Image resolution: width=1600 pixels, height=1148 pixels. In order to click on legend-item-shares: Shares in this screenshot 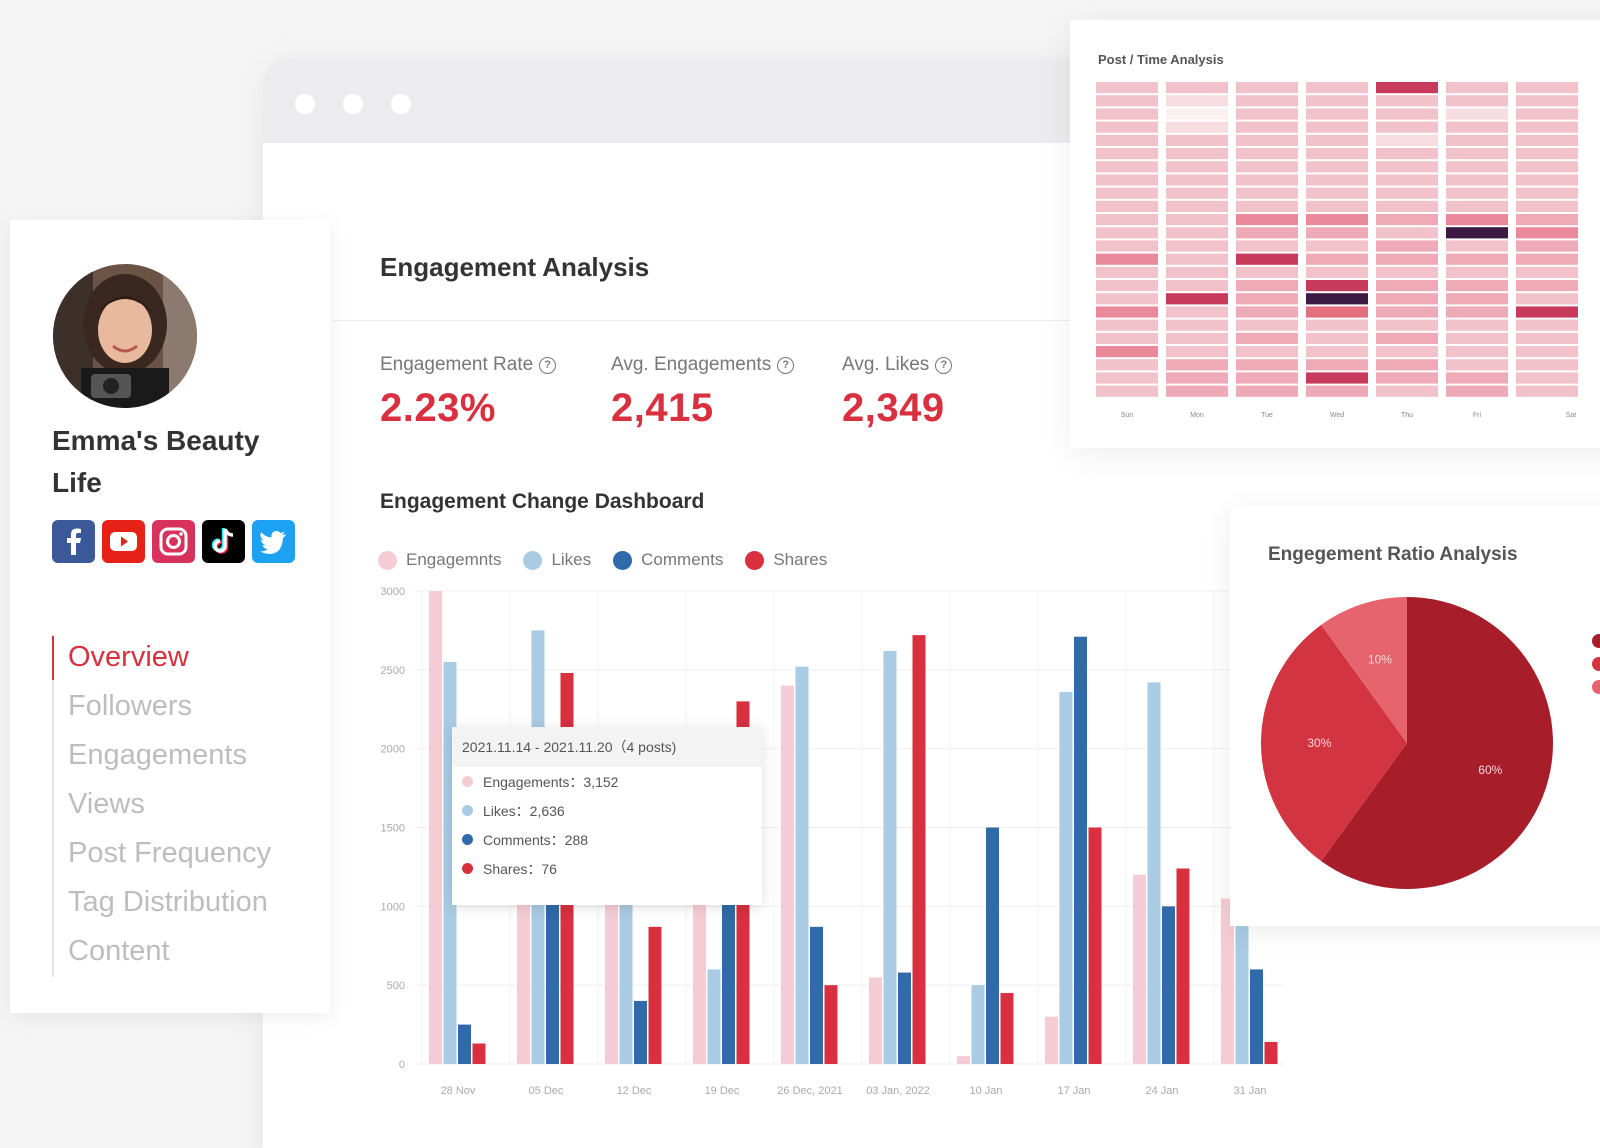, I will do `click(786, 560)`.